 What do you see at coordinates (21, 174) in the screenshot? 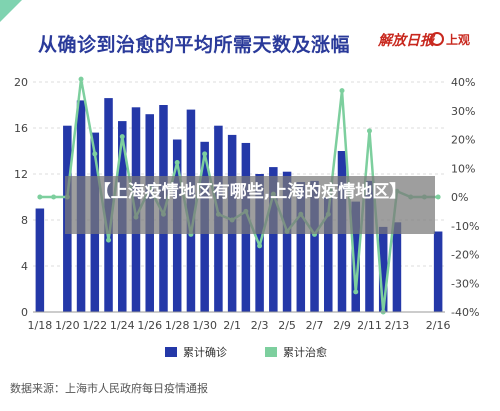
I see `y-left-tick-label: 12` at bounding box center [21, 174].